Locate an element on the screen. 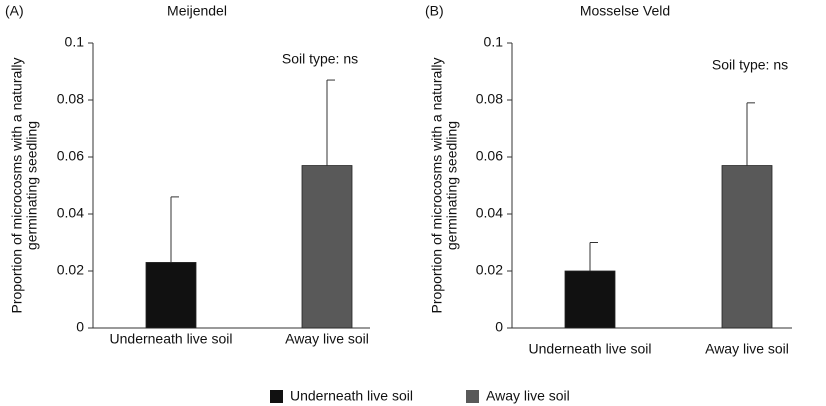 The height and width of the screenshot is (406, 826). chart-title: Mosselse Veld is located at coordinates (625, 11).